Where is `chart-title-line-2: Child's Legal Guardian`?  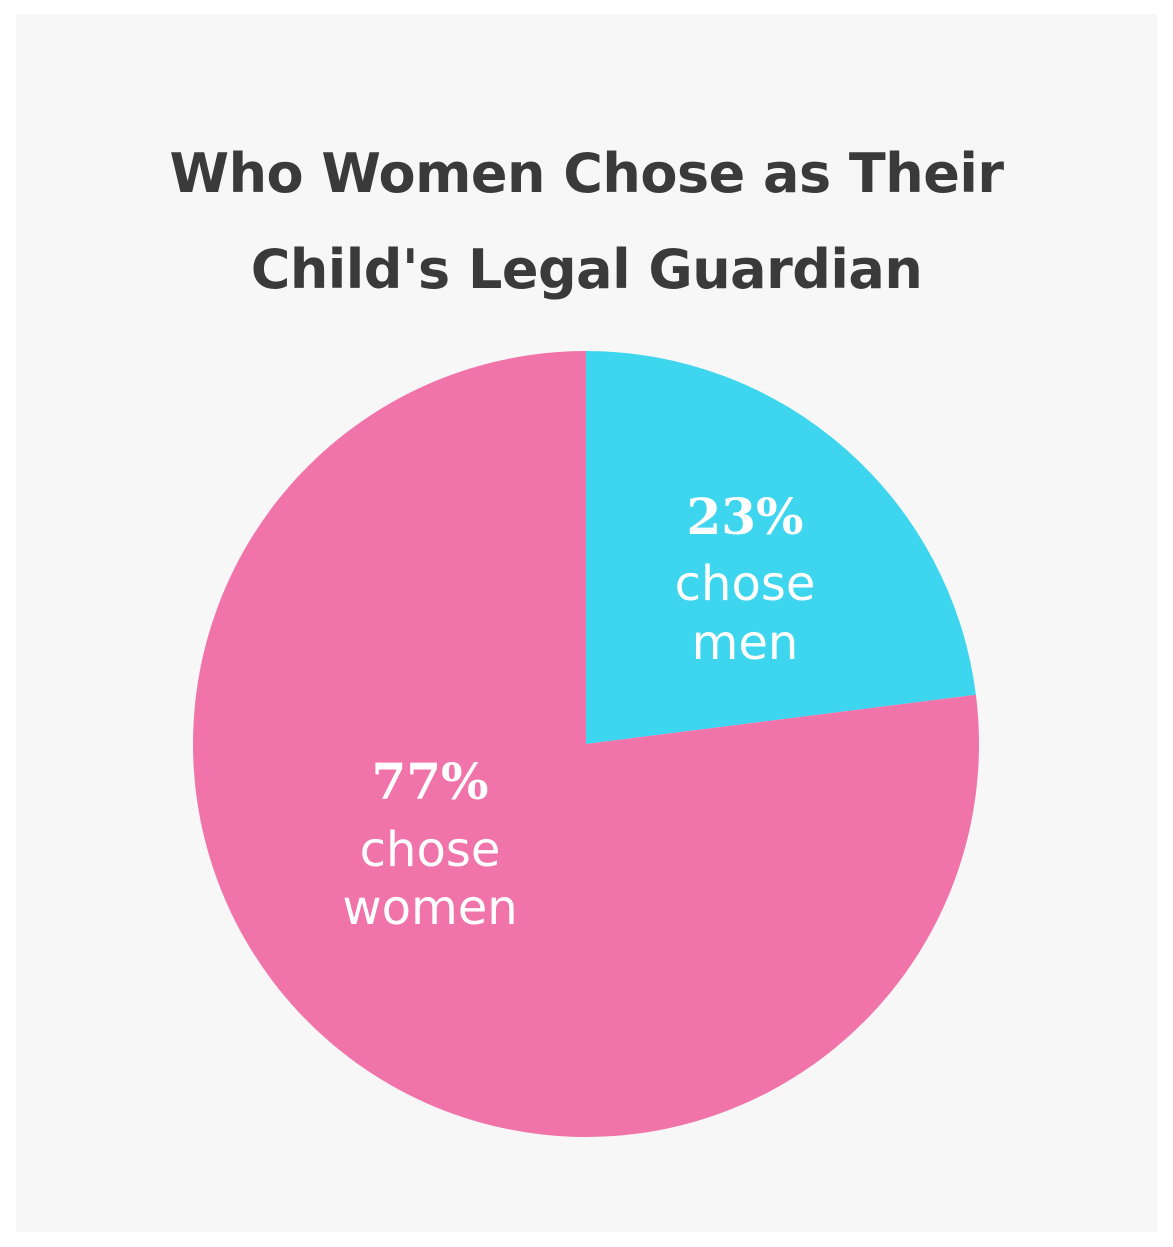 chart-title-line-2: Child's Legal Guardian is located at coordinates (586, 269).